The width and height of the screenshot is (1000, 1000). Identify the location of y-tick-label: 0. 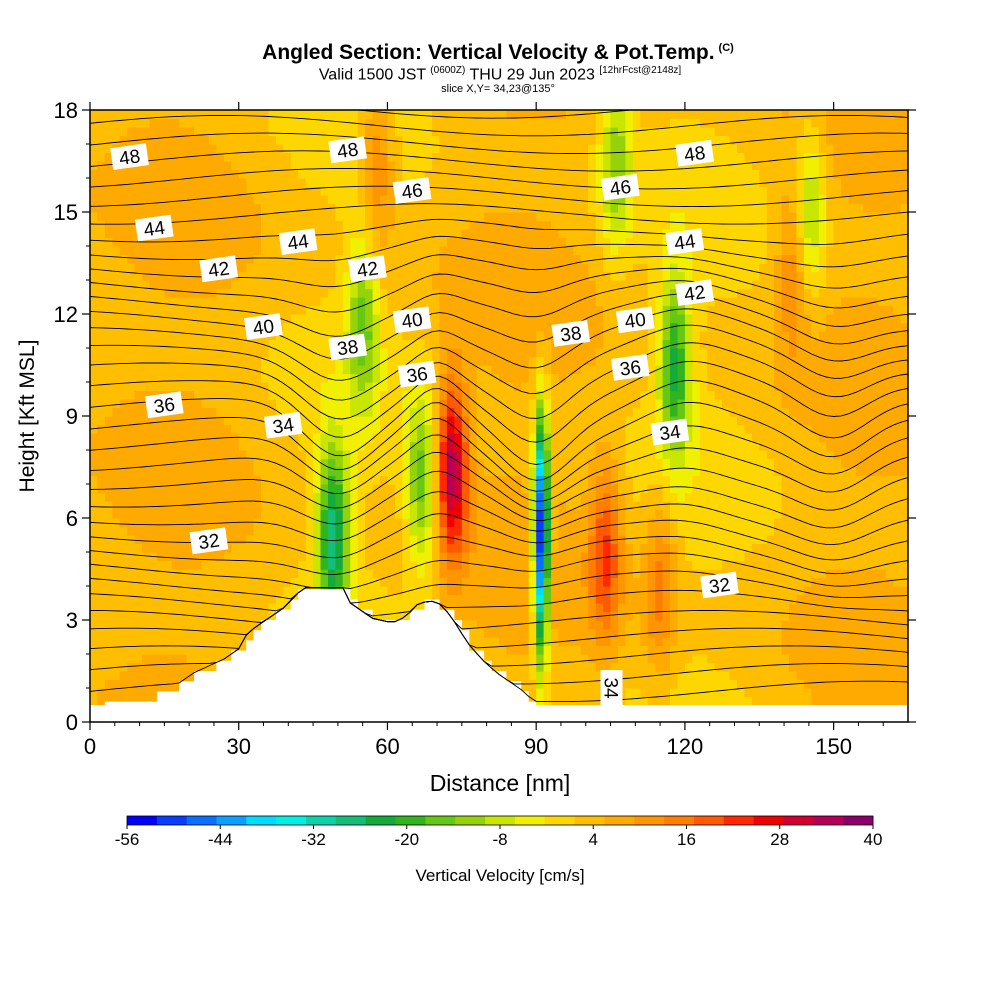
(72, 722).